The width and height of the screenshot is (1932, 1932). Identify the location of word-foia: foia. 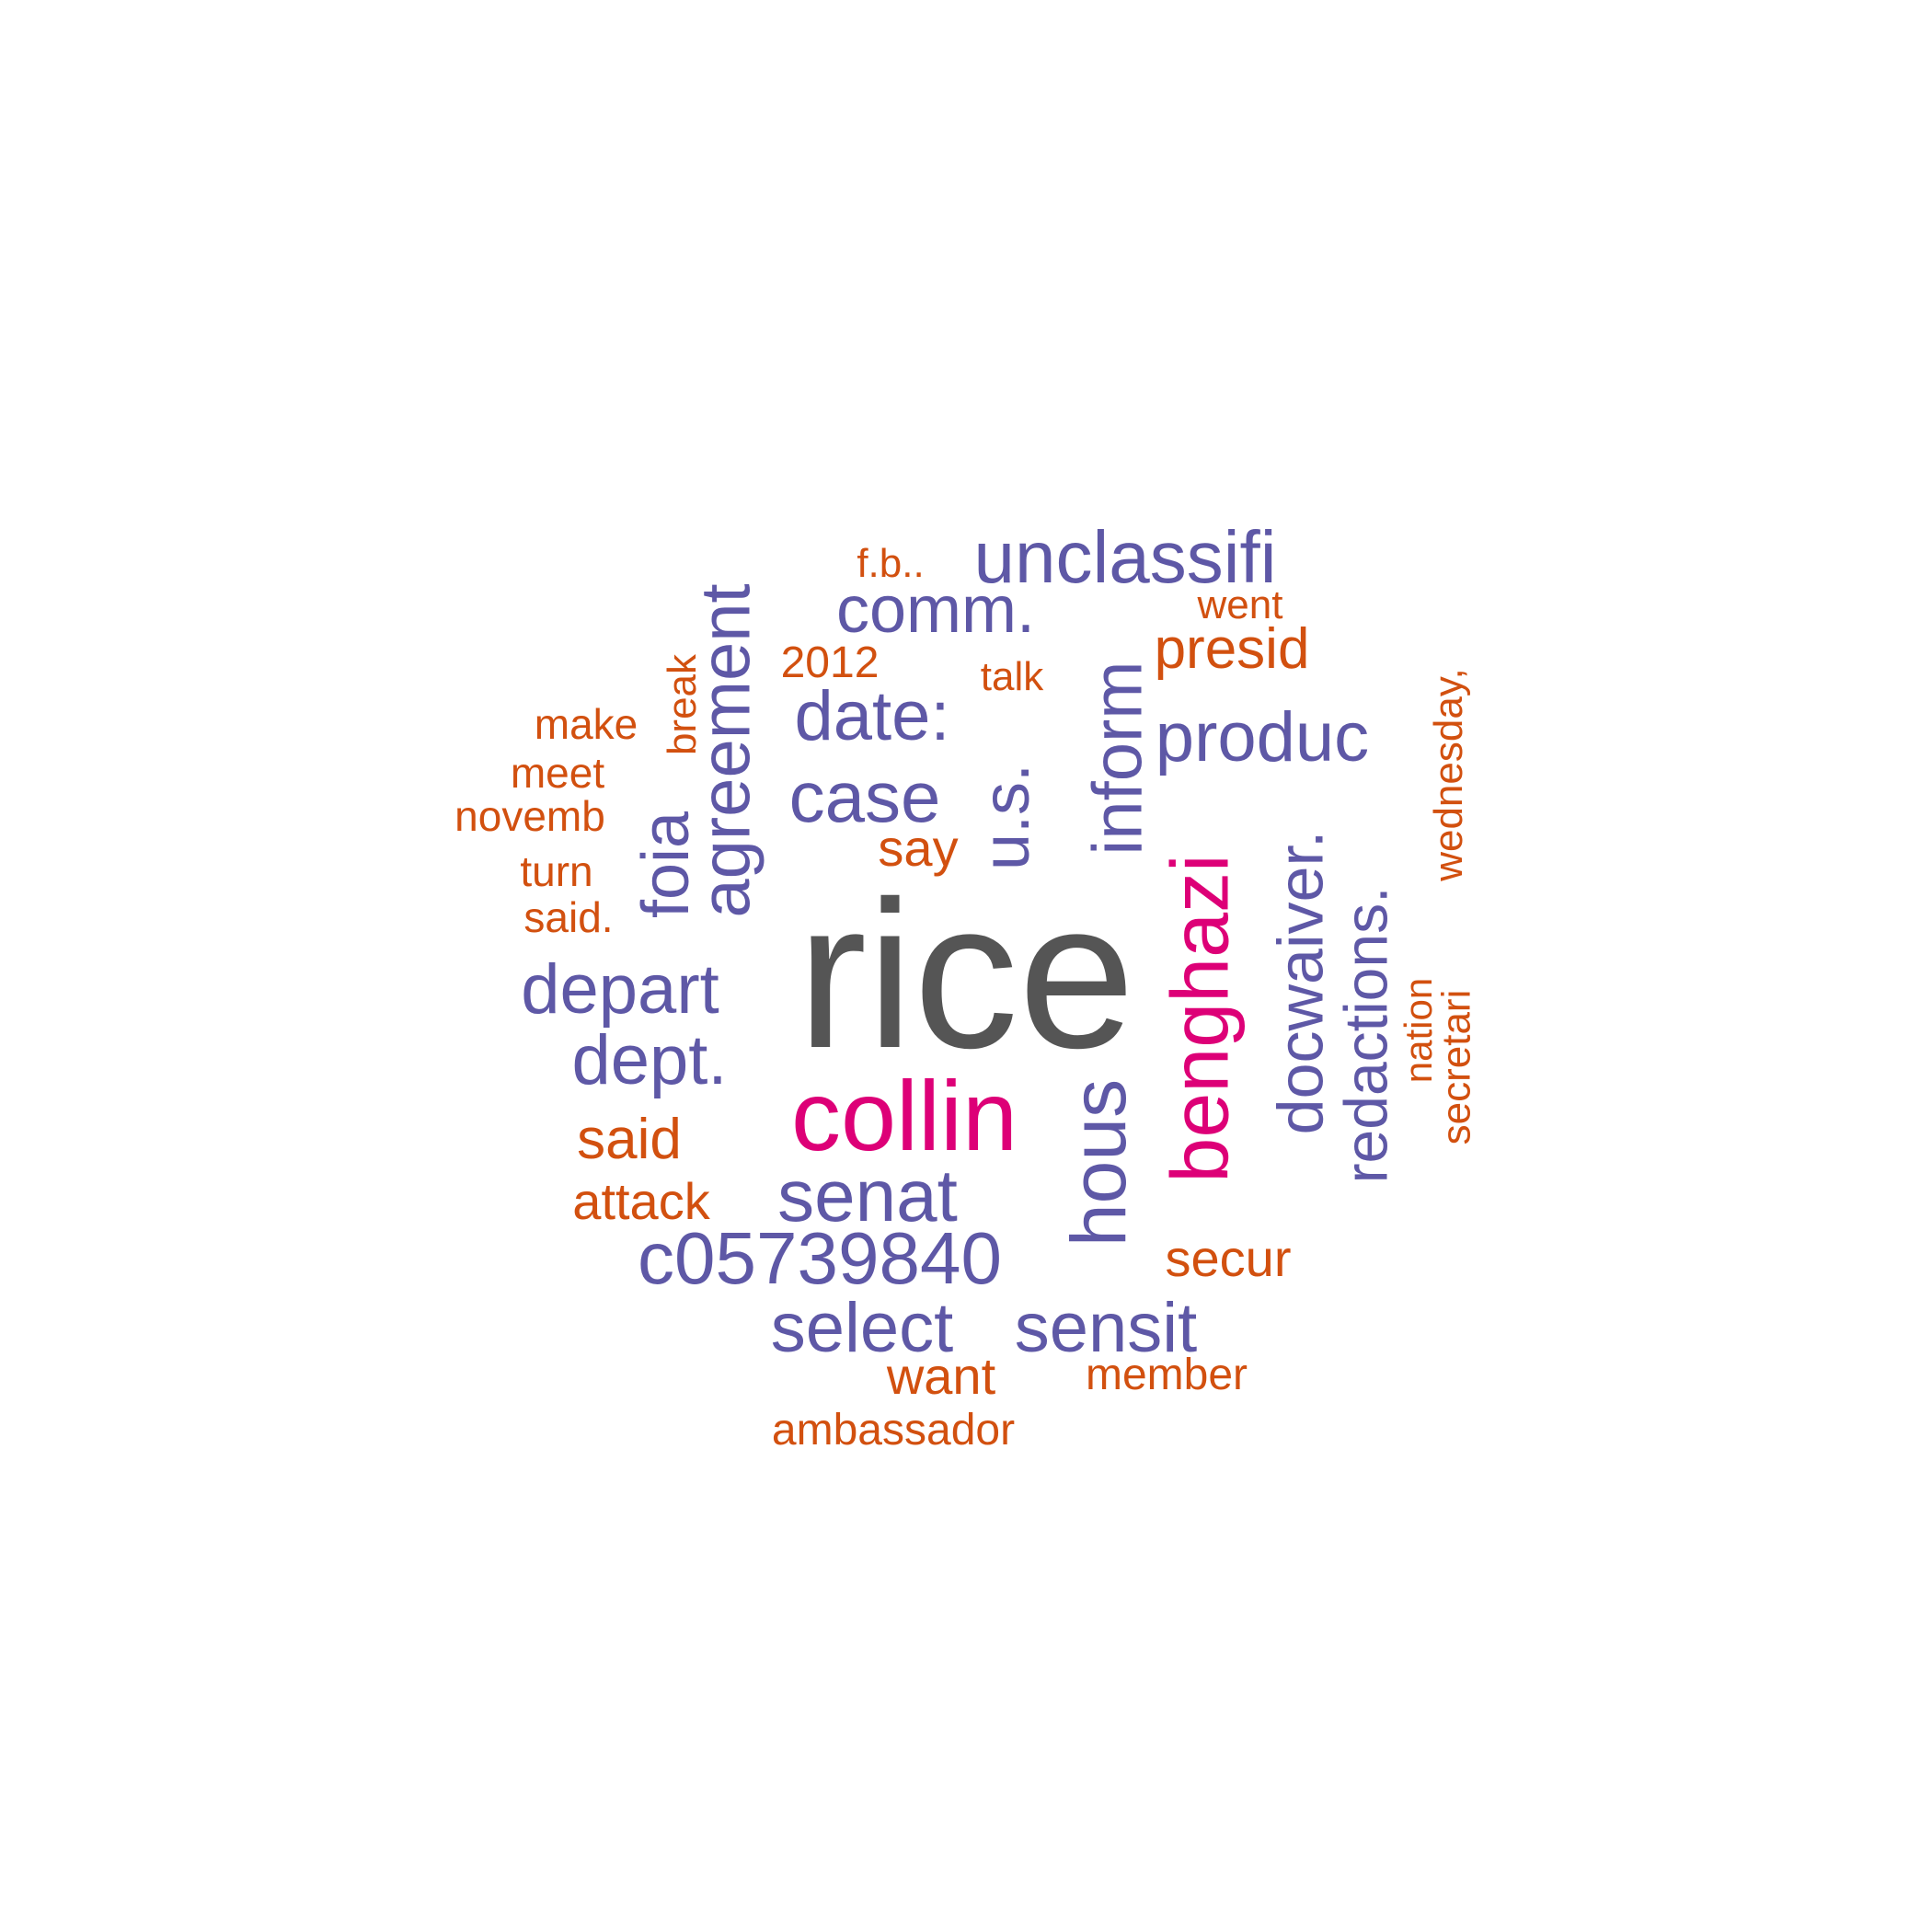
(666, 865).